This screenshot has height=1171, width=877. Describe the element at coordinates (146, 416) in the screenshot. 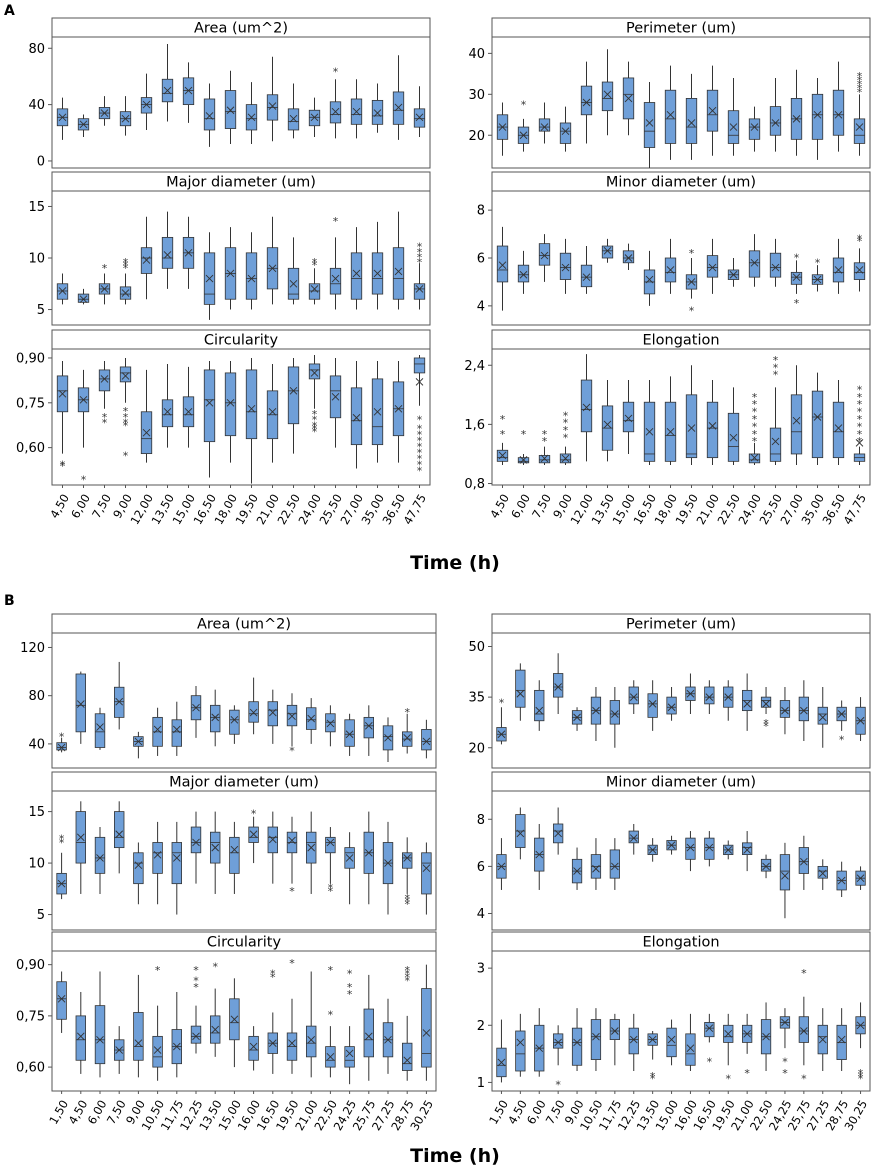

I see `box-12,00` at that location.